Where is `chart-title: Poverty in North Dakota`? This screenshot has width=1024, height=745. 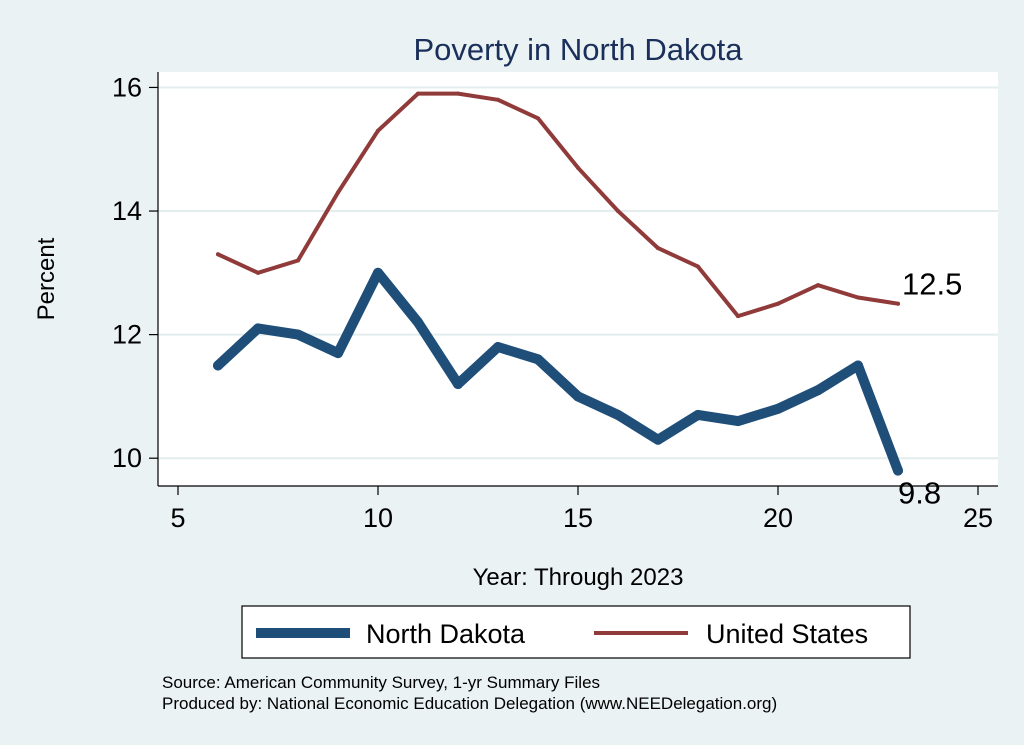 chart-title: Poverty in North Dakota is located at coordinates (578, 49).